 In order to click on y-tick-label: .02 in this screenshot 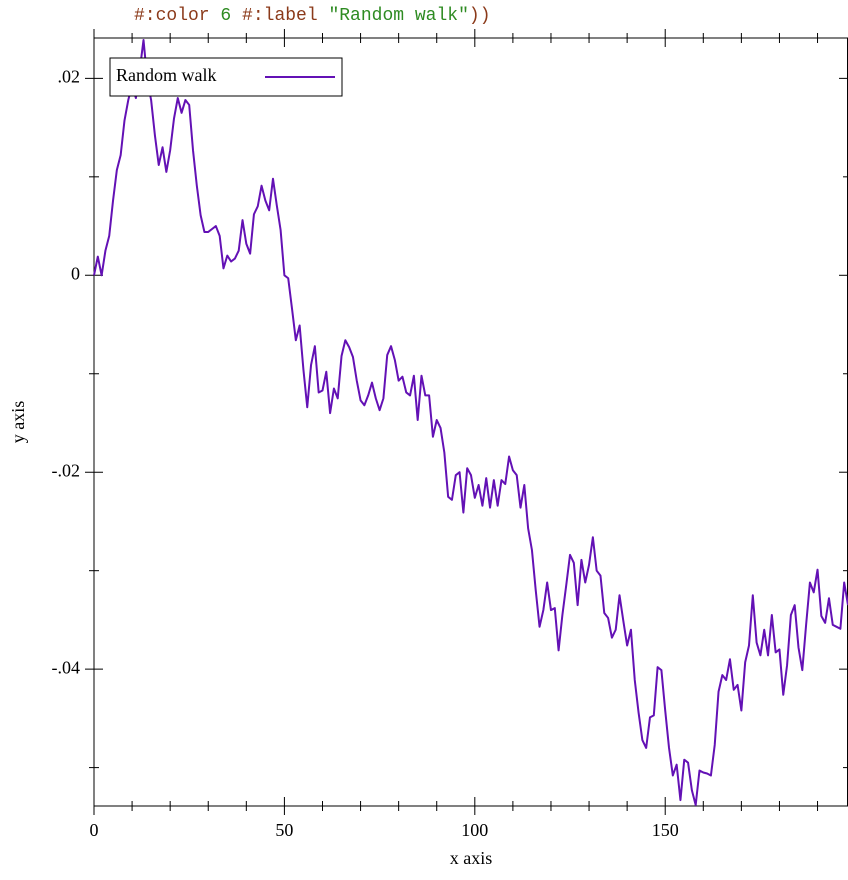, I will do `click(69, 76)`.